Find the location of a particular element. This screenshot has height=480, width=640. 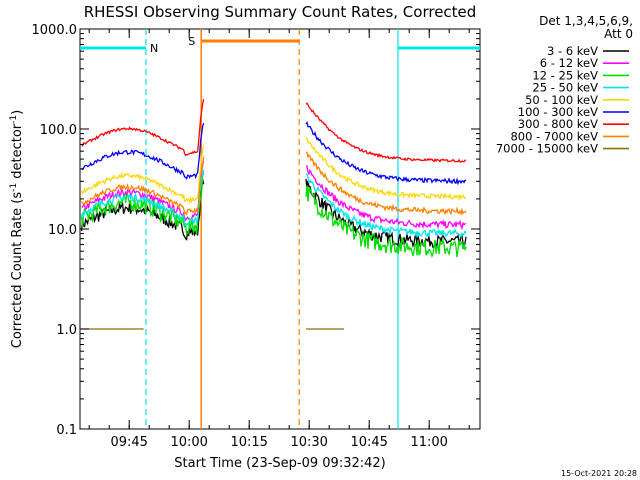

x-tick-label: 10:45 is located at coordinates (368, 442).